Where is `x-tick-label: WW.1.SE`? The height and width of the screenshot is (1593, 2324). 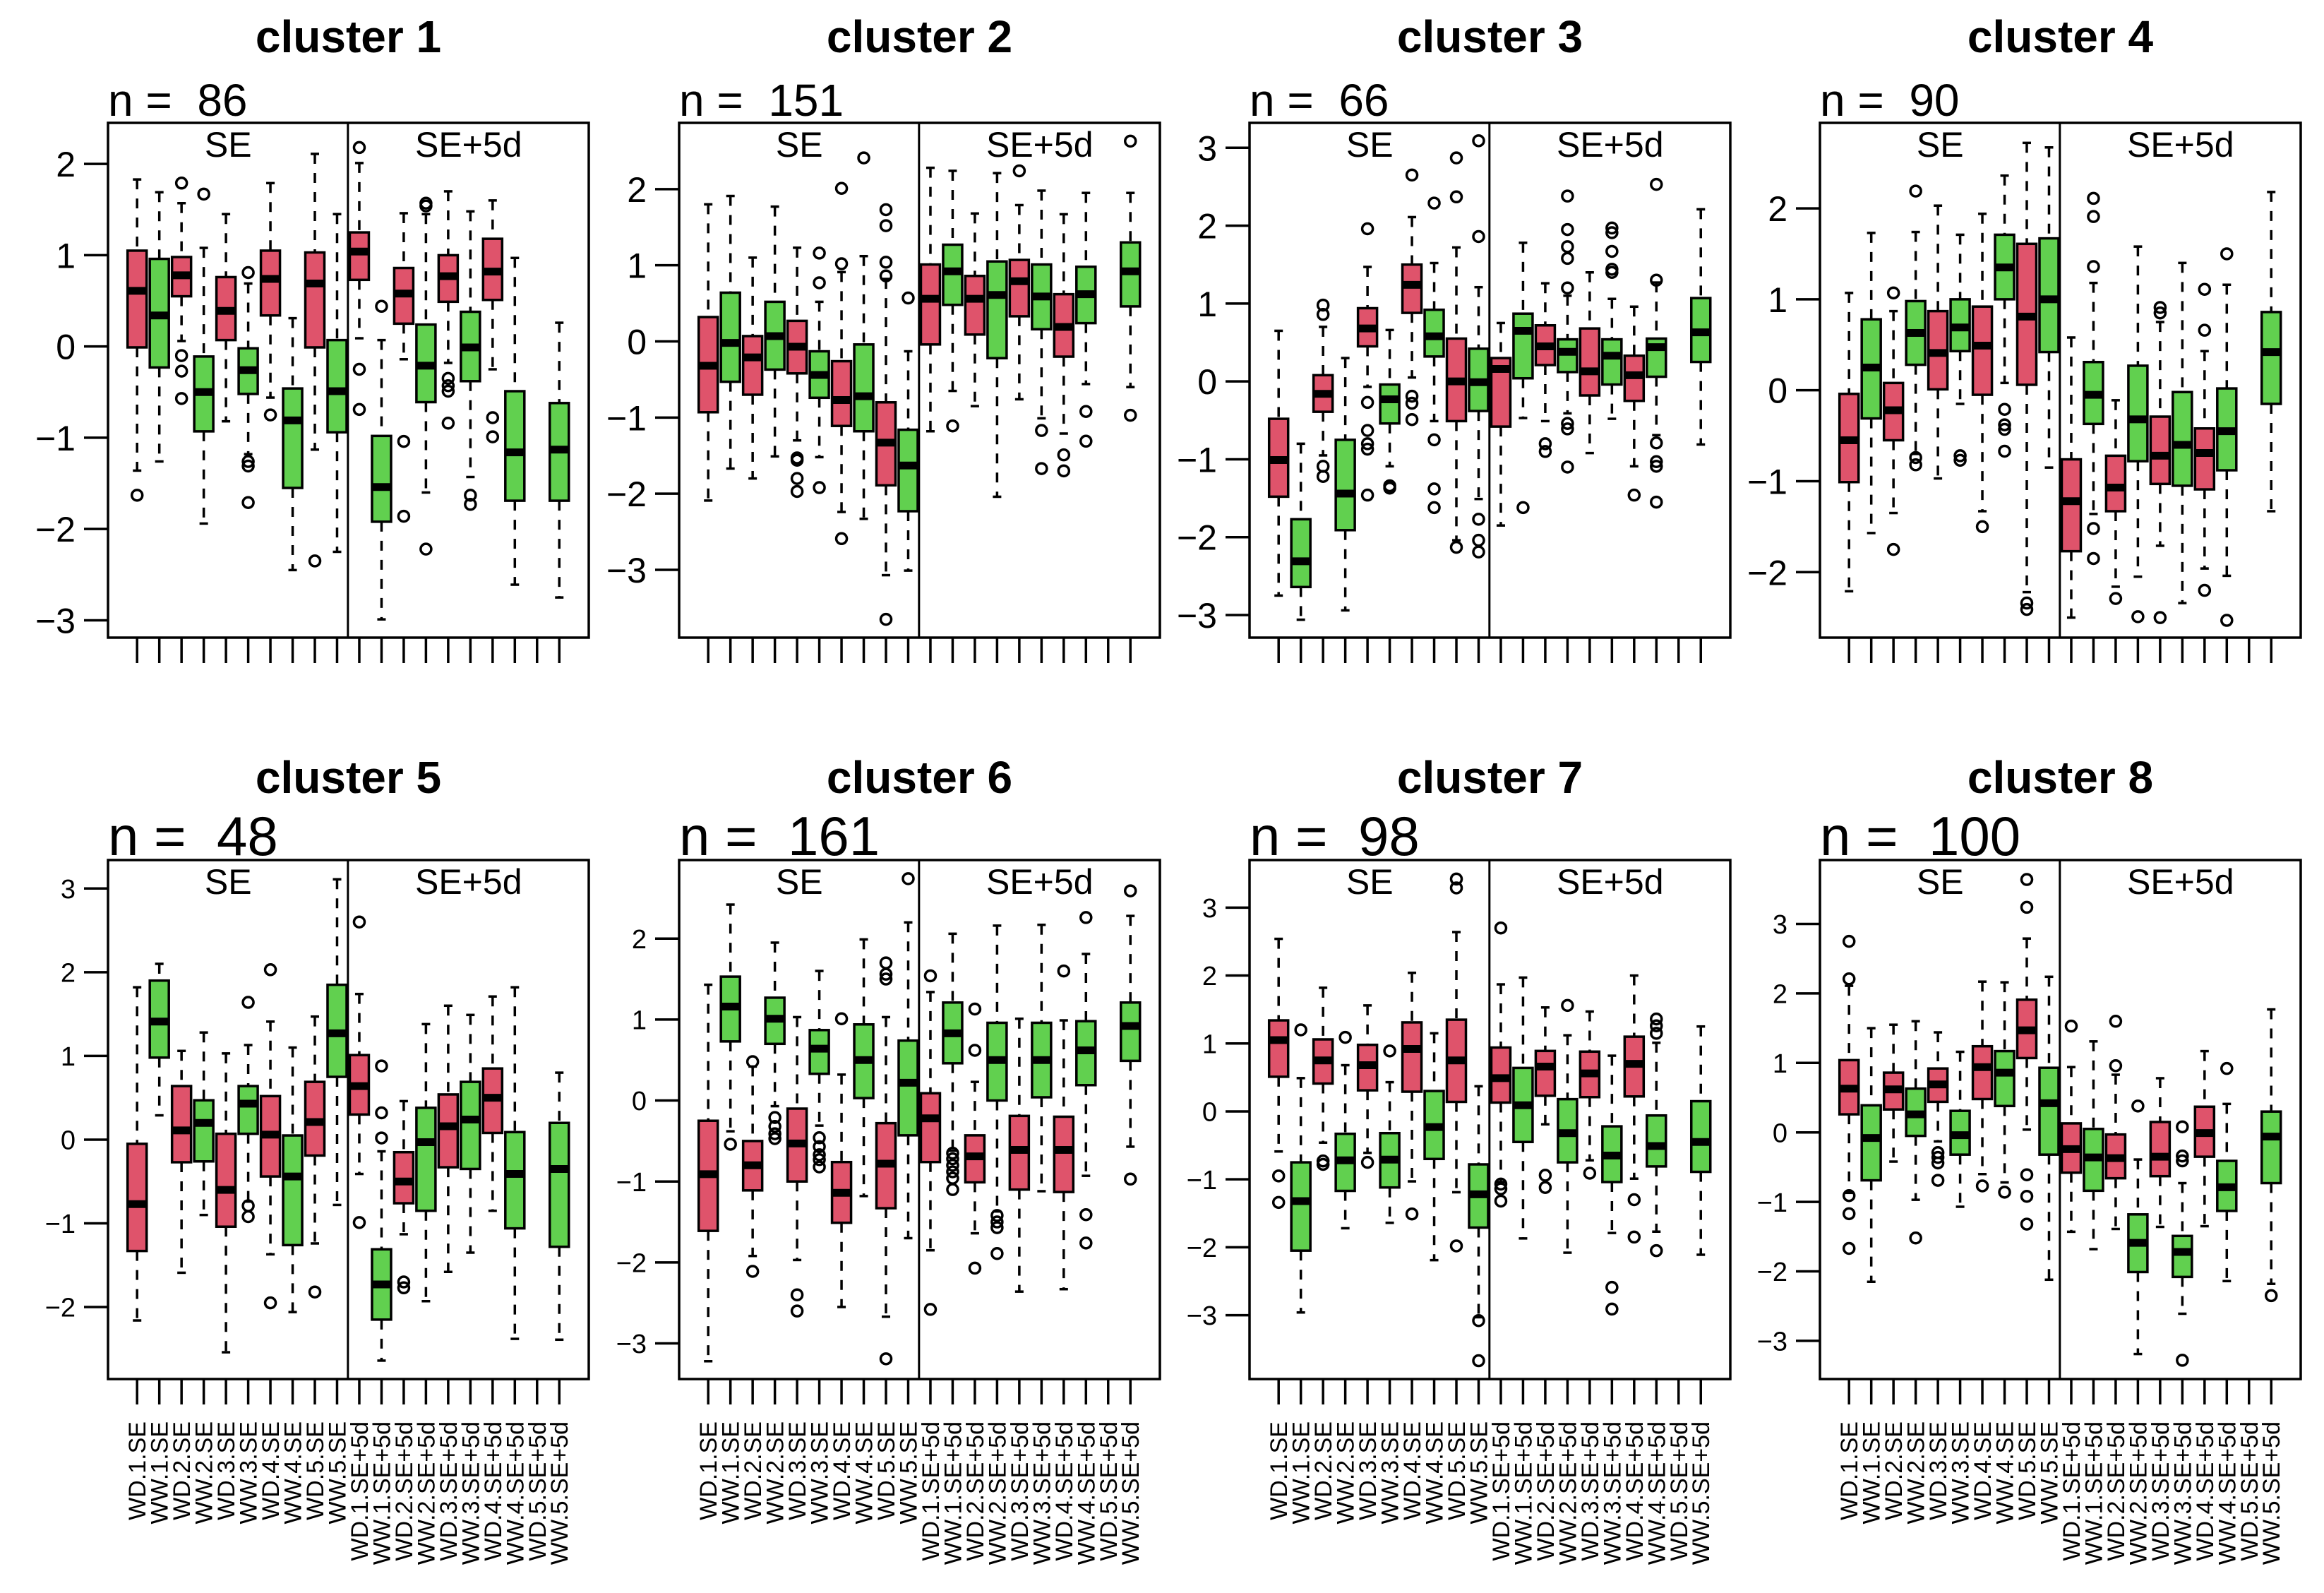
x-tick-label: WW.1.SE is located at coordinates (731, 1472).